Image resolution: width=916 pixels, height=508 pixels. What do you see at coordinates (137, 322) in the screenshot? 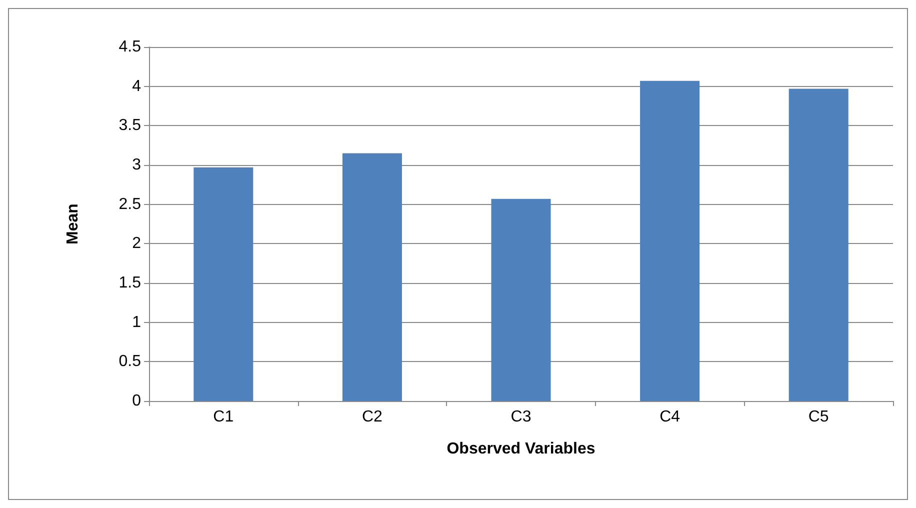
I see `y-tick-label: 1` at bounding box center [137, 322].